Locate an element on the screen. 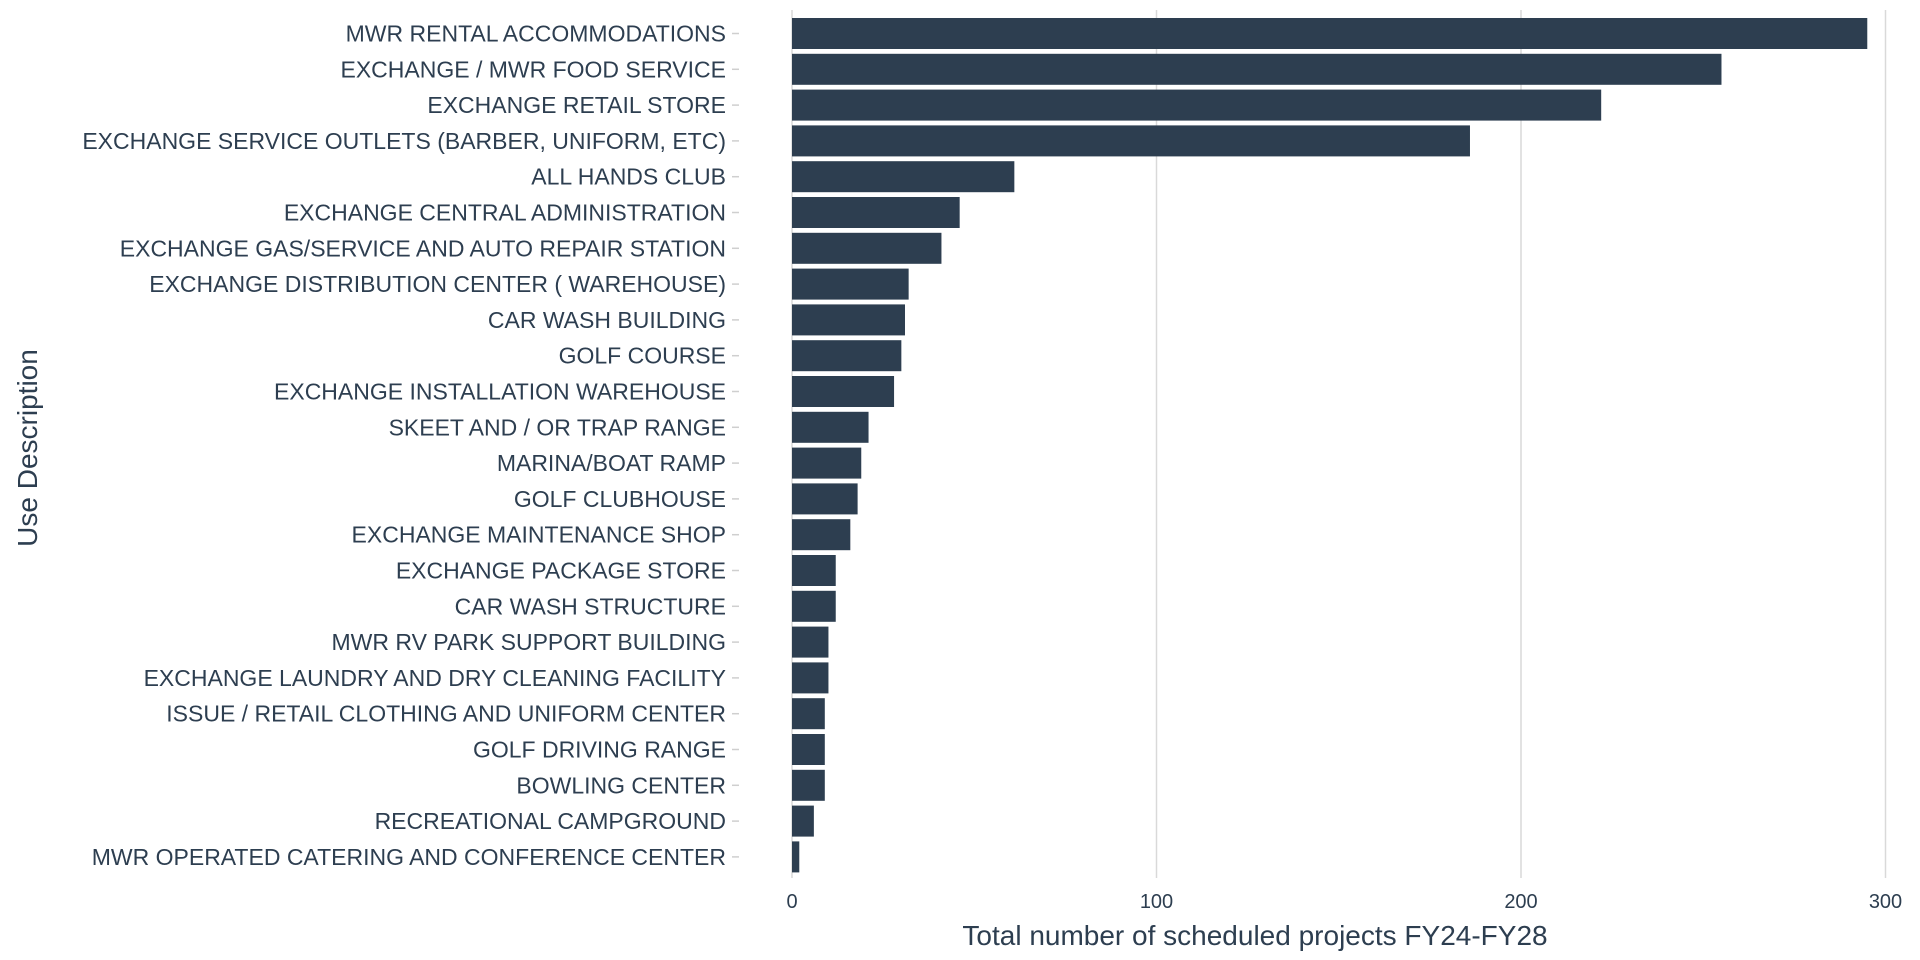  category-label: EXCHANGE PACKAGE STORE is located at coordinates (561, 571).